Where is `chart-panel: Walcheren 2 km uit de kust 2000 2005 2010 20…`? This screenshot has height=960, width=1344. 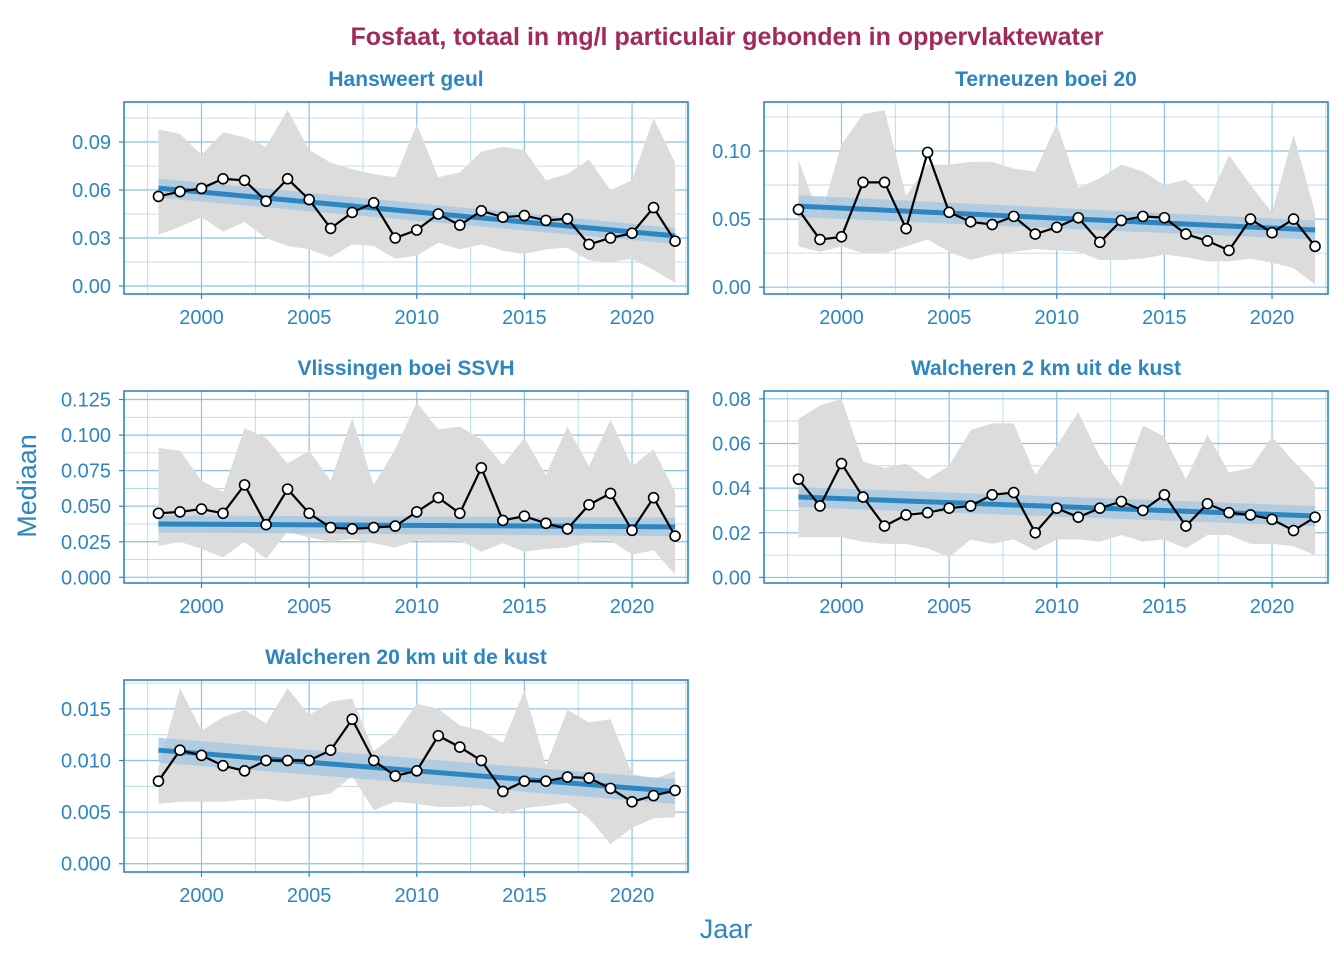
chart-panel: Walcheren 2 km uit de kust 2000 2005 2010 20… is located at coordinates (1020, 487).